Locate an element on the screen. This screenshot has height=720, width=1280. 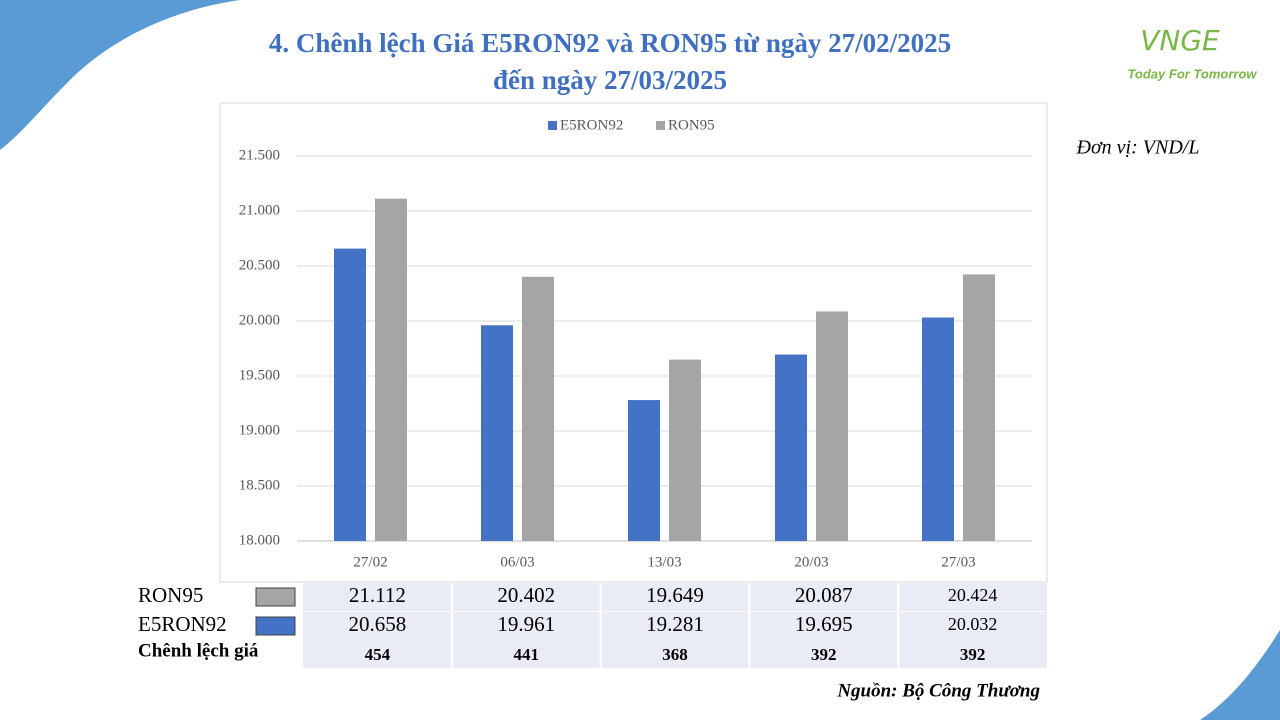
x-tick-label: 13/03 is located at coordinates (664, 562).